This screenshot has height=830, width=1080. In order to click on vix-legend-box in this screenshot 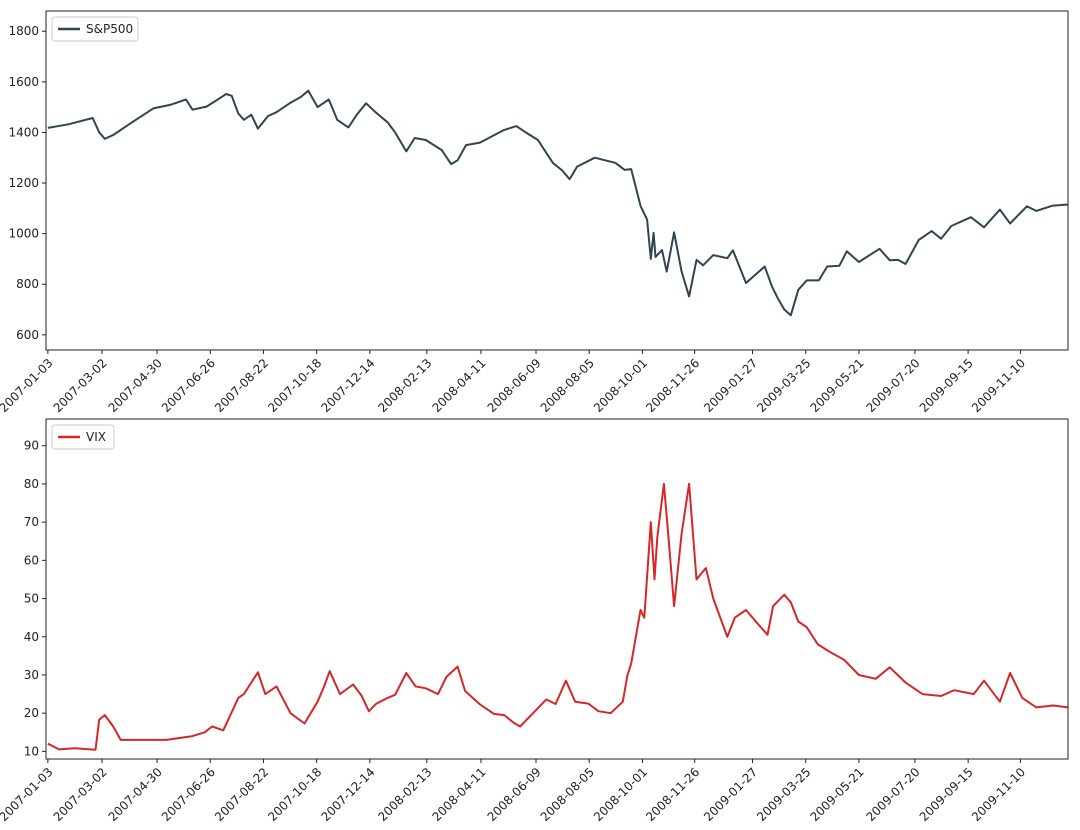, I will do `click(83, 437)`.